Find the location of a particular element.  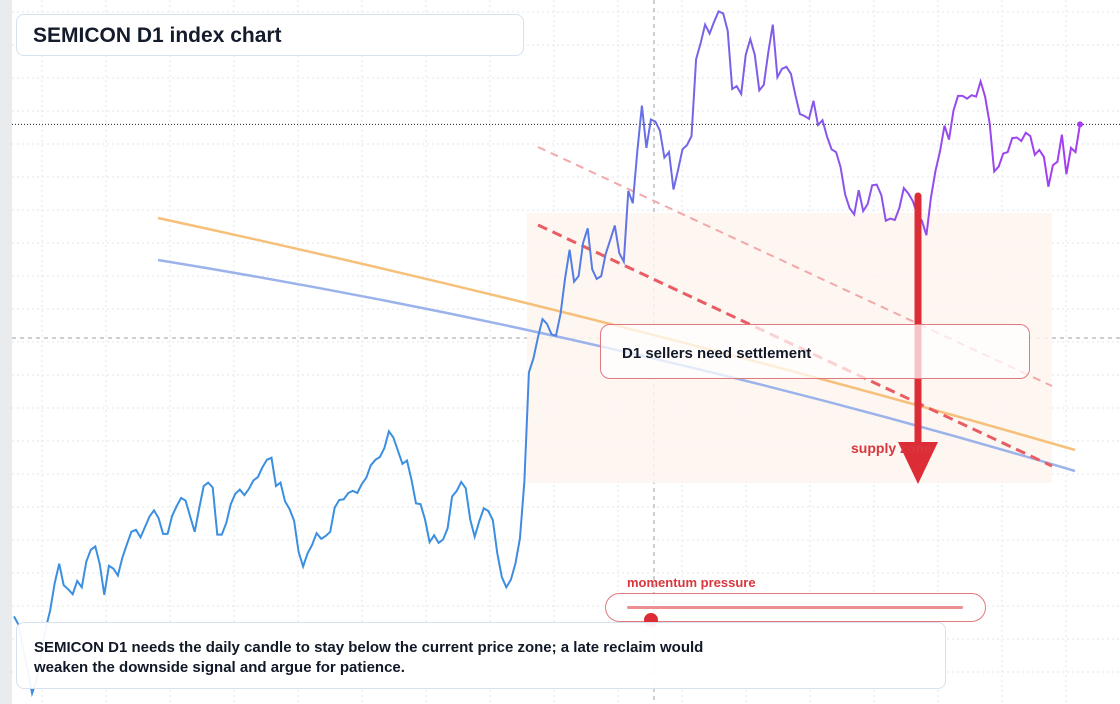

title-panel: SEMICON D1 index chart is located at coordinates (270, 35).